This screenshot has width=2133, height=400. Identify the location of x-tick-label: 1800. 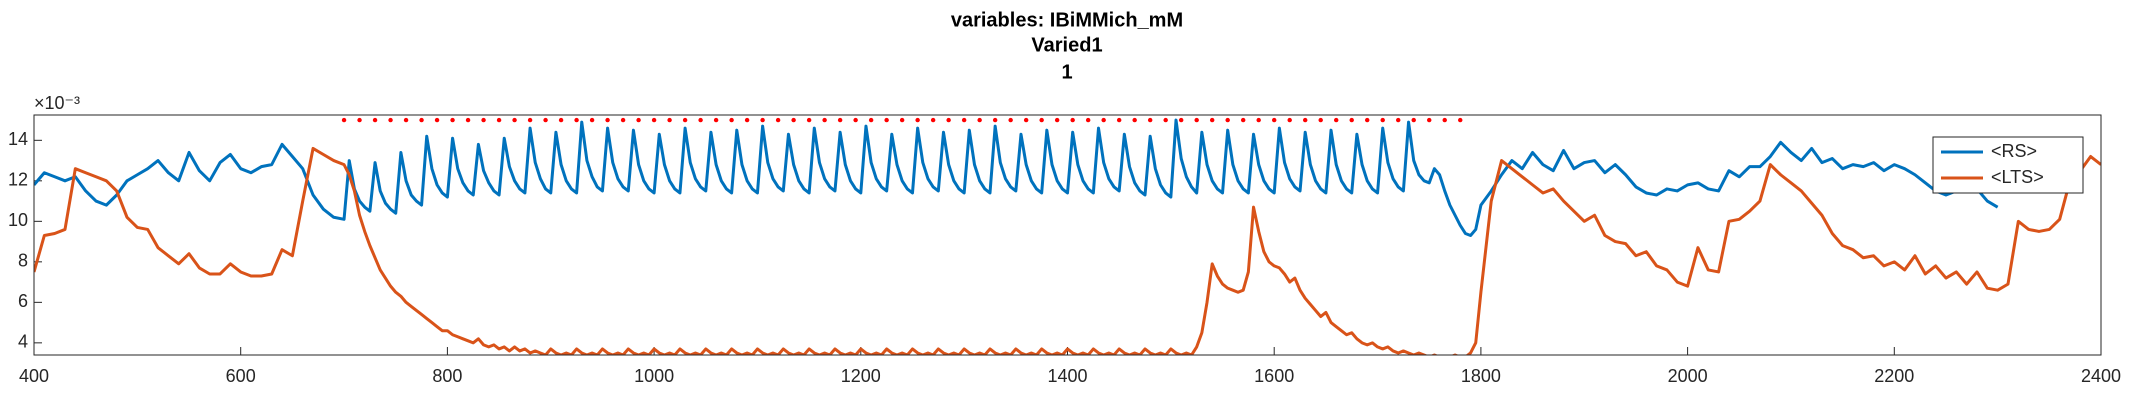
(1481, 376).